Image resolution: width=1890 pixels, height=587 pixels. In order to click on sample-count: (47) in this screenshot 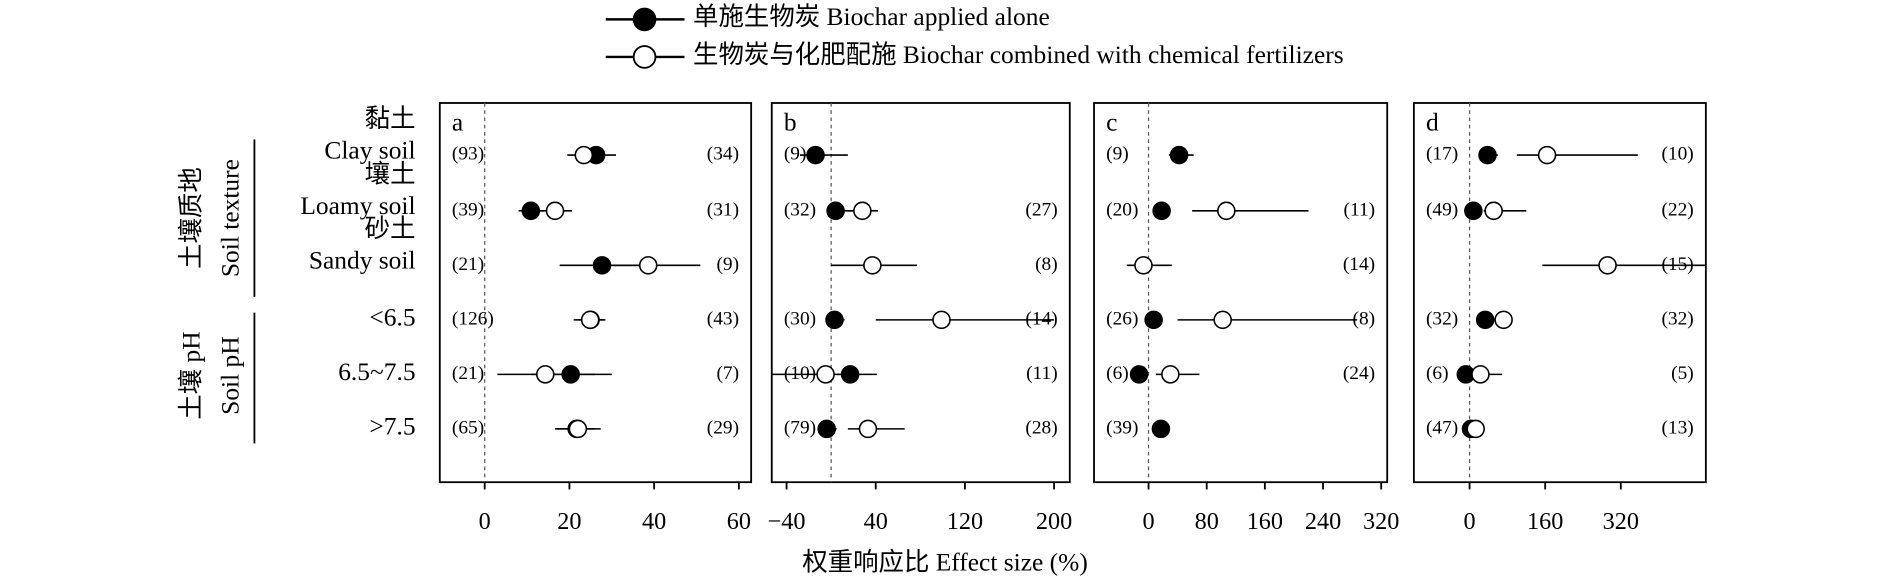, I will do `click(1442, 427)`.